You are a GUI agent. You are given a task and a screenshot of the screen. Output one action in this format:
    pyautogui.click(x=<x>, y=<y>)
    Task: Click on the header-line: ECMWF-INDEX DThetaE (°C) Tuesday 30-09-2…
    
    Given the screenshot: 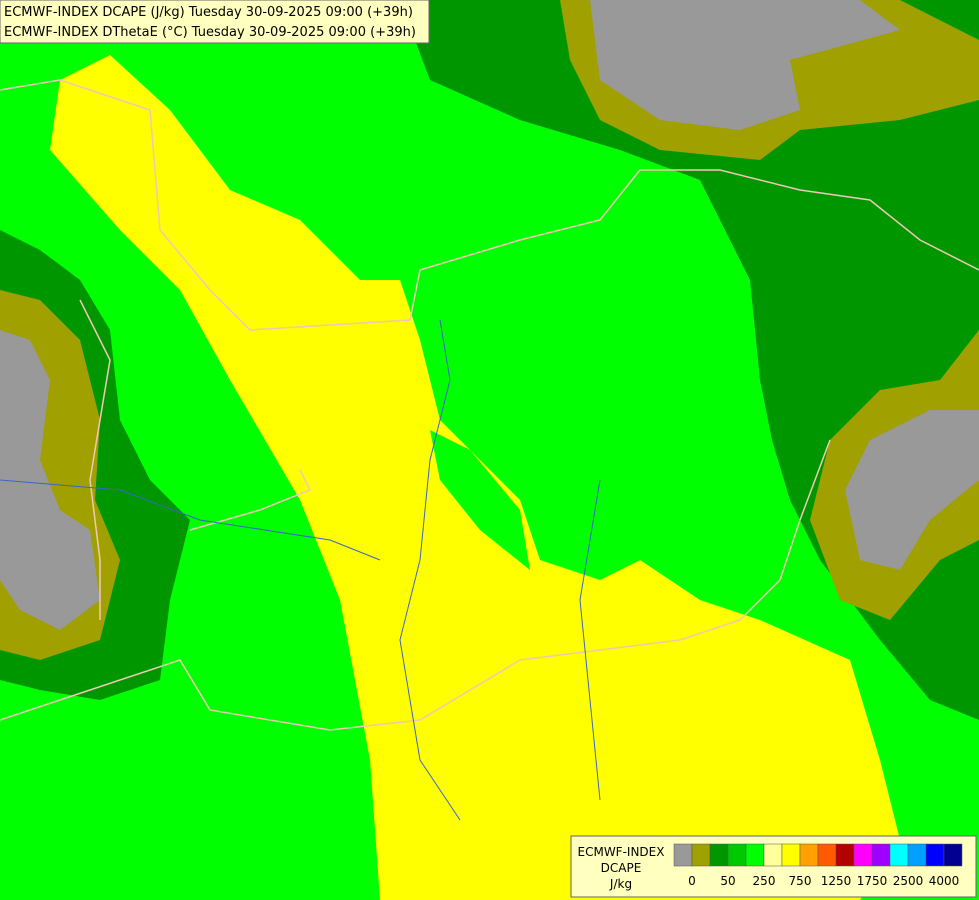 What is the action you would take?
    pyautogui.click(x=210, y=32)
    